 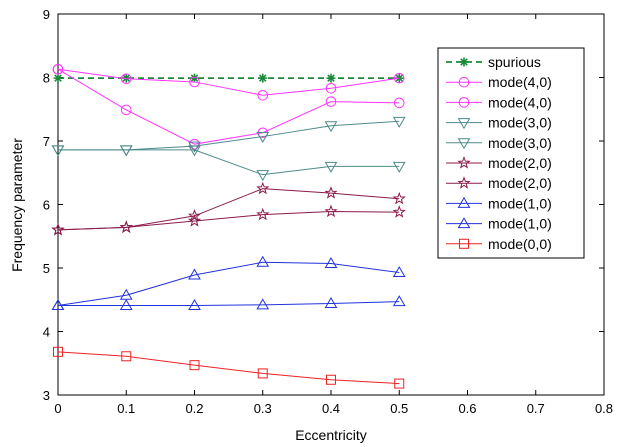 I want to click on legend-item: mode(2,0), so click(x=499, y=163).